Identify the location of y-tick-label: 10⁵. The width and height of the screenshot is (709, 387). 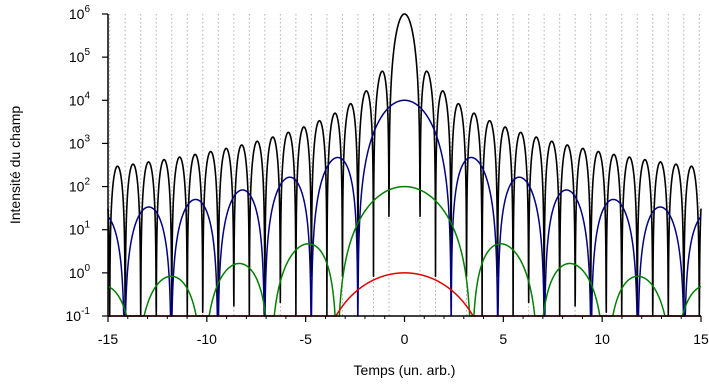
(80, 56).